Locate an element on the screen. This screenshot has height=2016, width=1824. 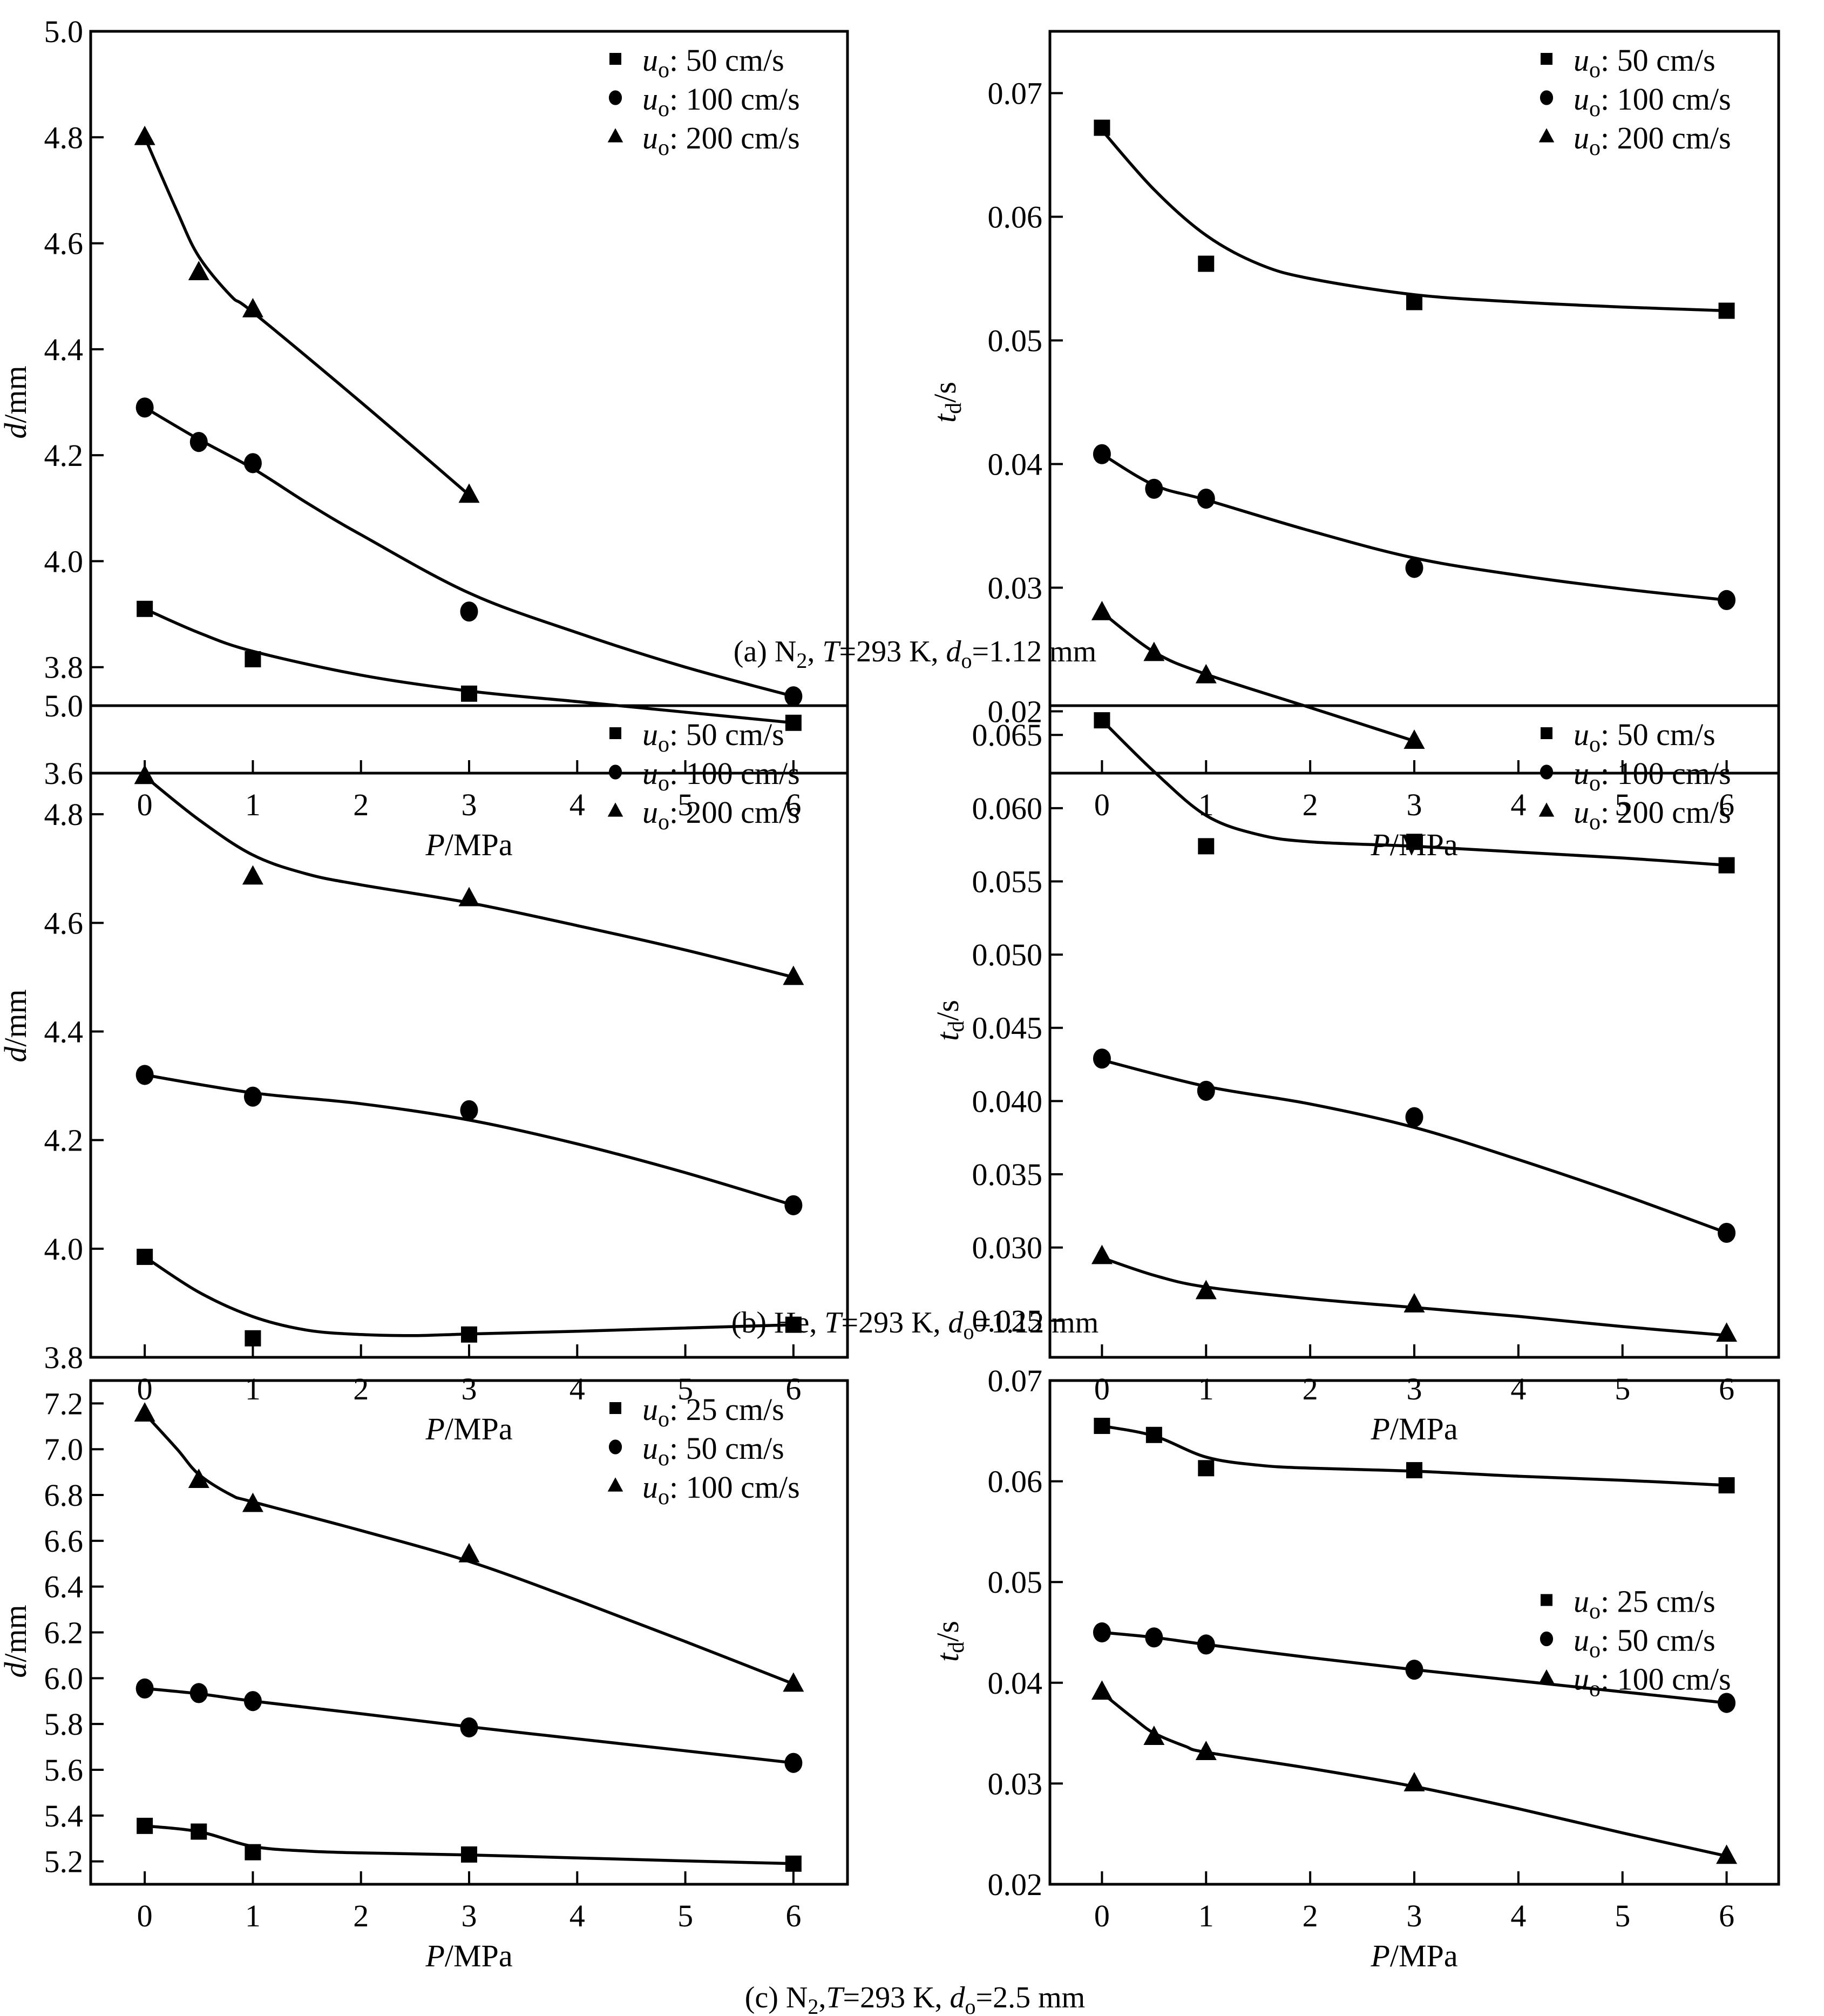
caption-a: (a) N2, T=293 K, do=1.12 mm is located at coordinates (915, 654).